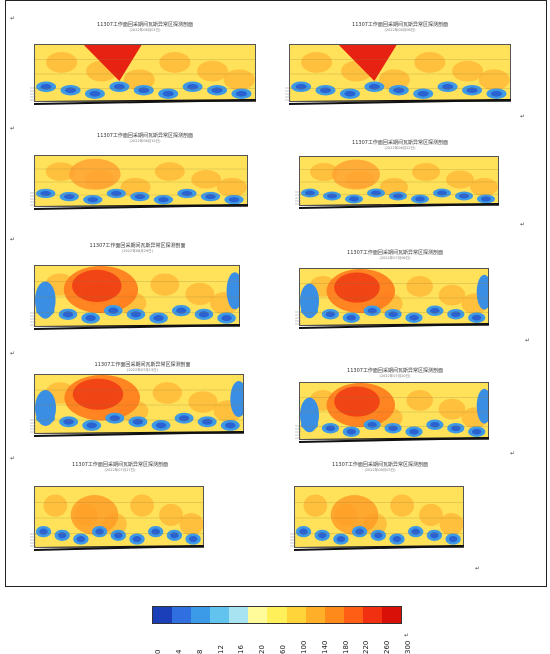  Describe the element at coordinates (387, 647) in the screenshot. I see `legend-tick-label: 260` at that location.